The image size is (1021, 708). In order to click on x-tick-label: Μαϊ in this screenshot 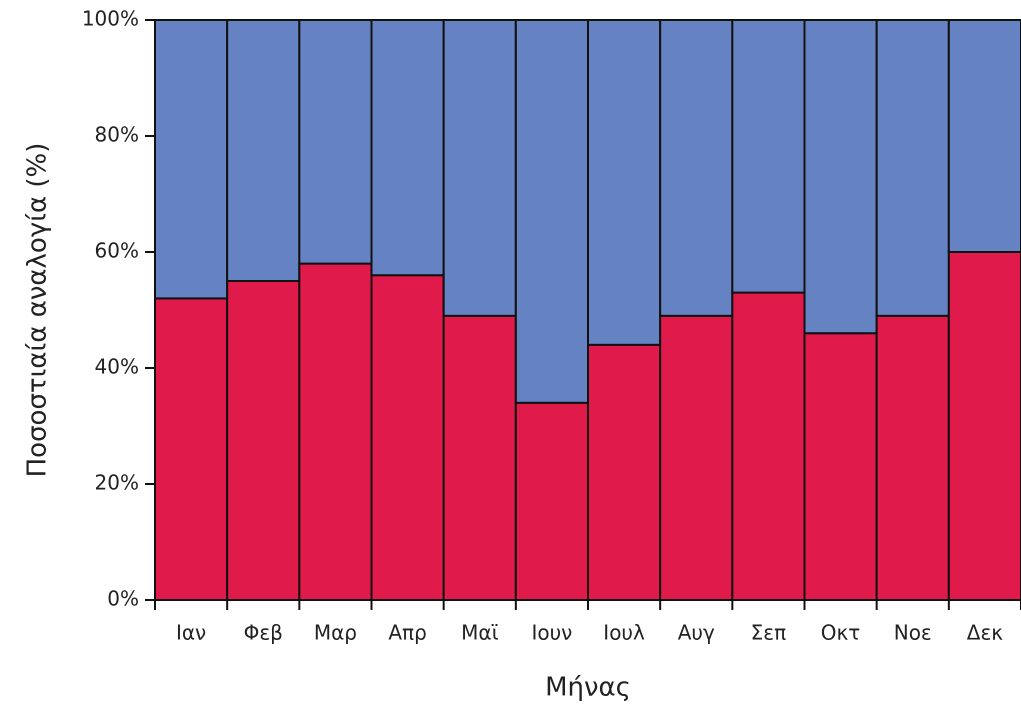, I will do `click(479, 633)`.